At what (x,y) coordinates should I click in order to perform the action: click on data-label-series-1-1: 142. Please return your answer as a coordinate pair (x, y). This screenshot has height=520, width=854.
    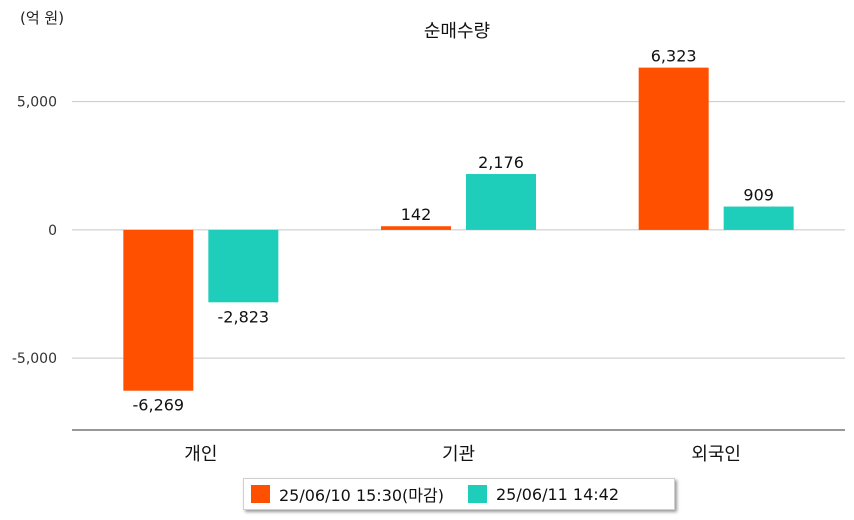
    Looking at the image, I should click on (416, 214).